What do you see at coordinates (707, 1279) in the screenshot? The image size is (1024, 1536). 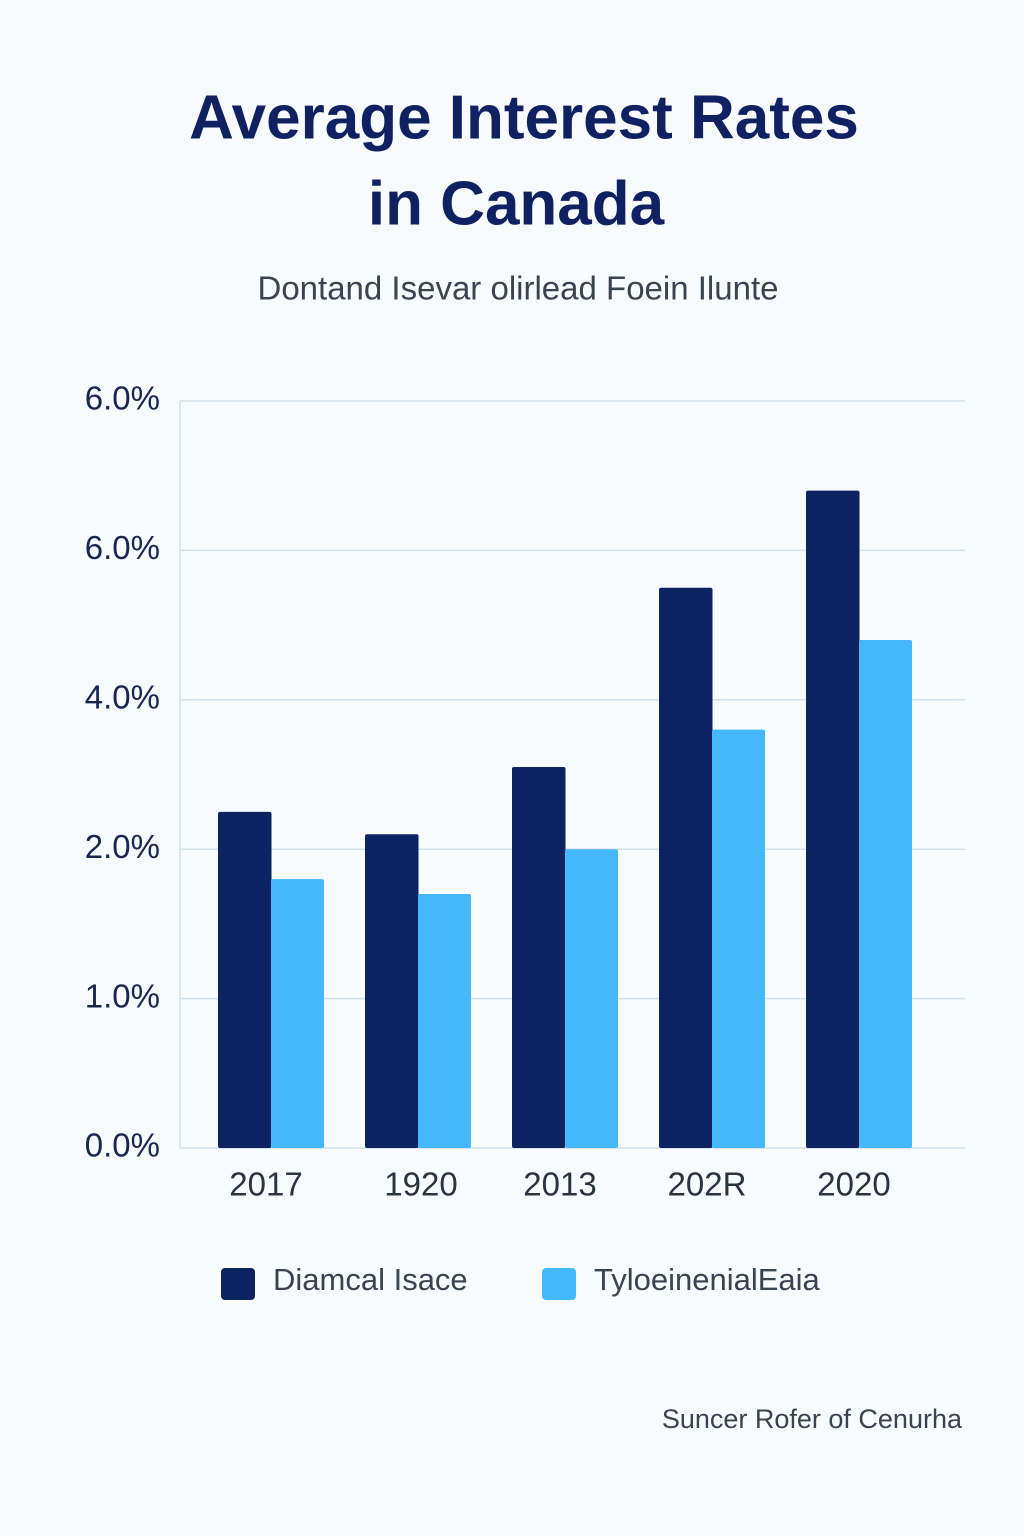 I see `legend-label: TyloeinenialEaia` at bounding box center [707, 1279].